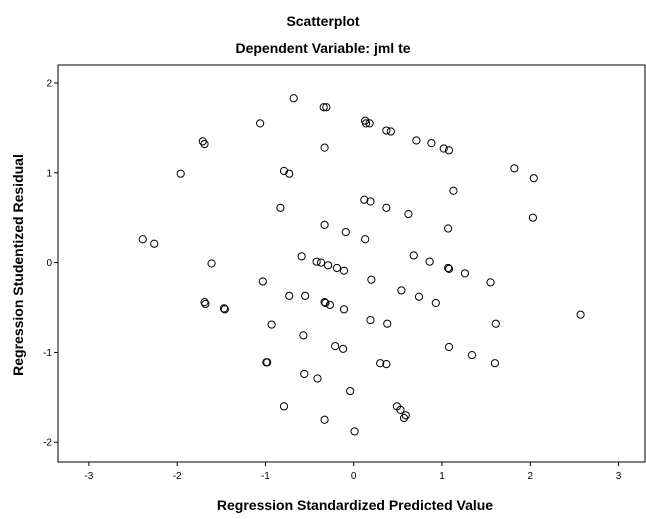  Describe the element at coordinates (18, 265) in the screenshot. I see `y-axis-label: Regression Studentized Residual` at that location.